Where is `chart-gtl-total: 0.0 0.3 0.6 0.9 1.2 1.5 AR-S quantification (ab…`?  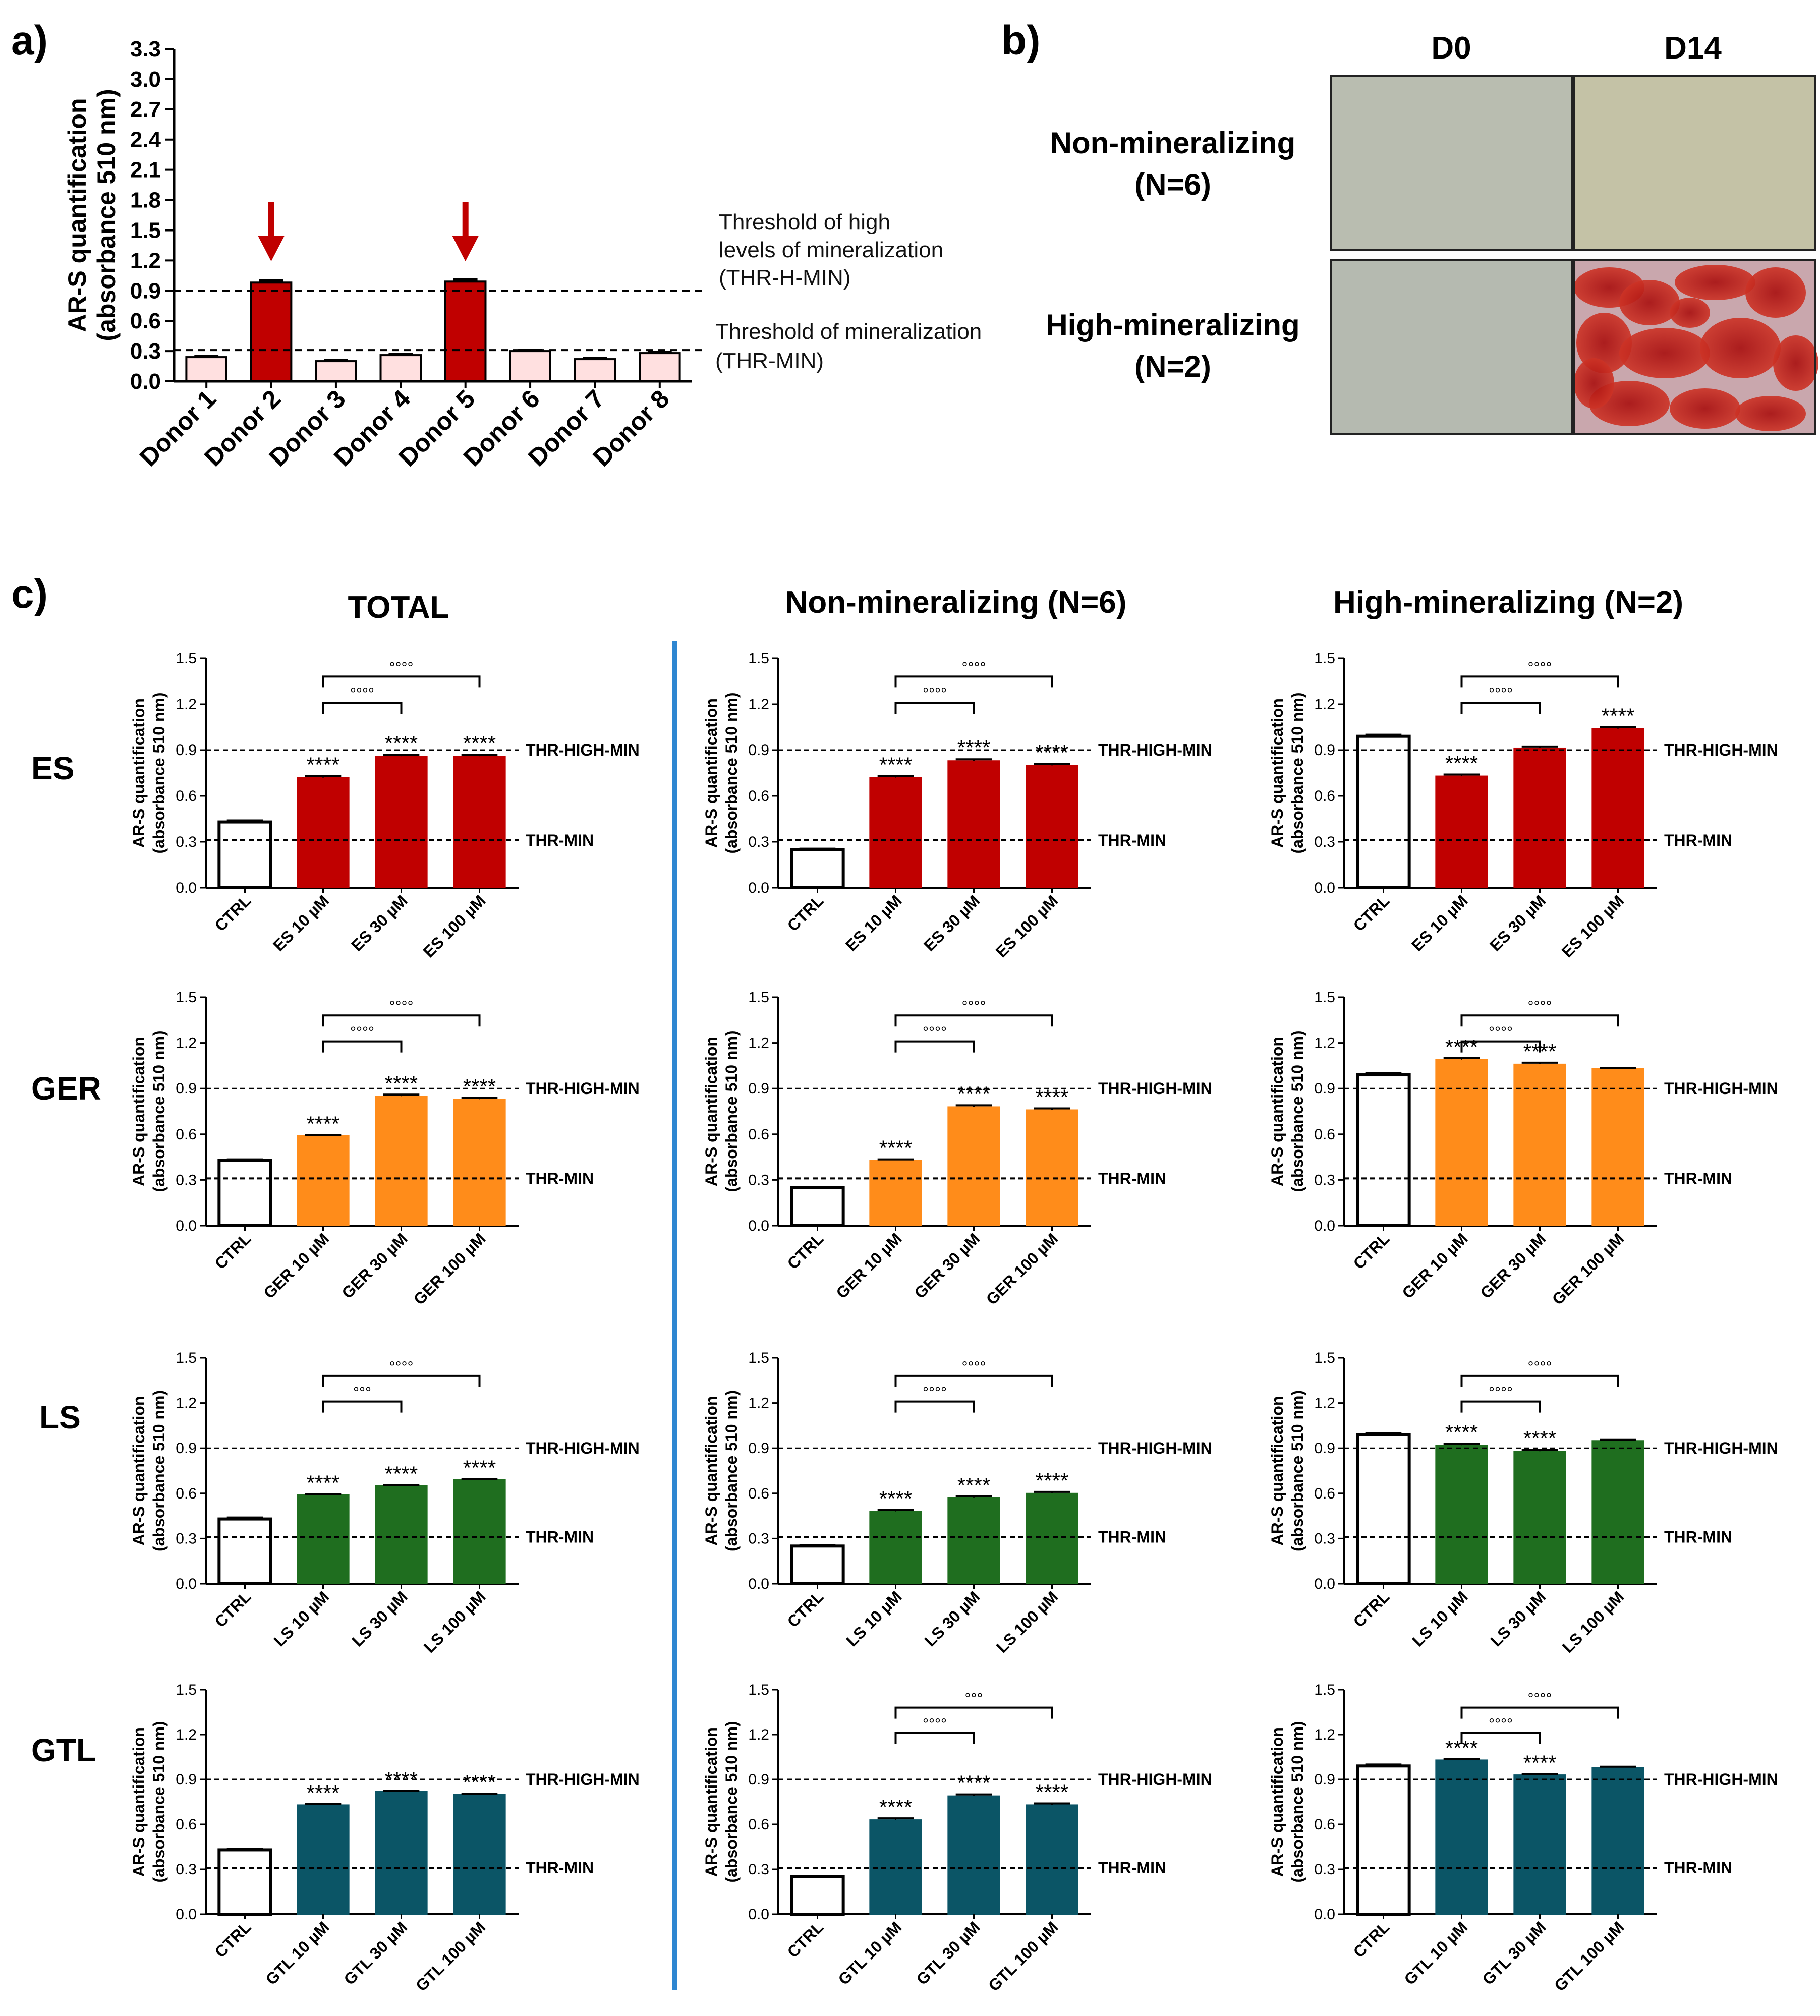
chart-gtl-total: 0.0 0.3 0.6 0.9 1.2 1.5 AR-S quantification (ab… is located at coordinates (385, 1838).